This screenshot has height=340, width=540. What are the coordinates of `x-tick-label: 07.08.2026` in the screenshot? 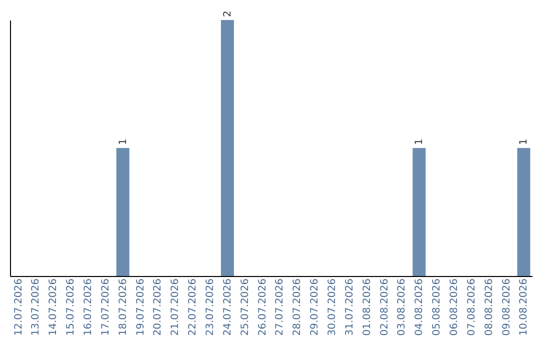 It's located at (472, 307).